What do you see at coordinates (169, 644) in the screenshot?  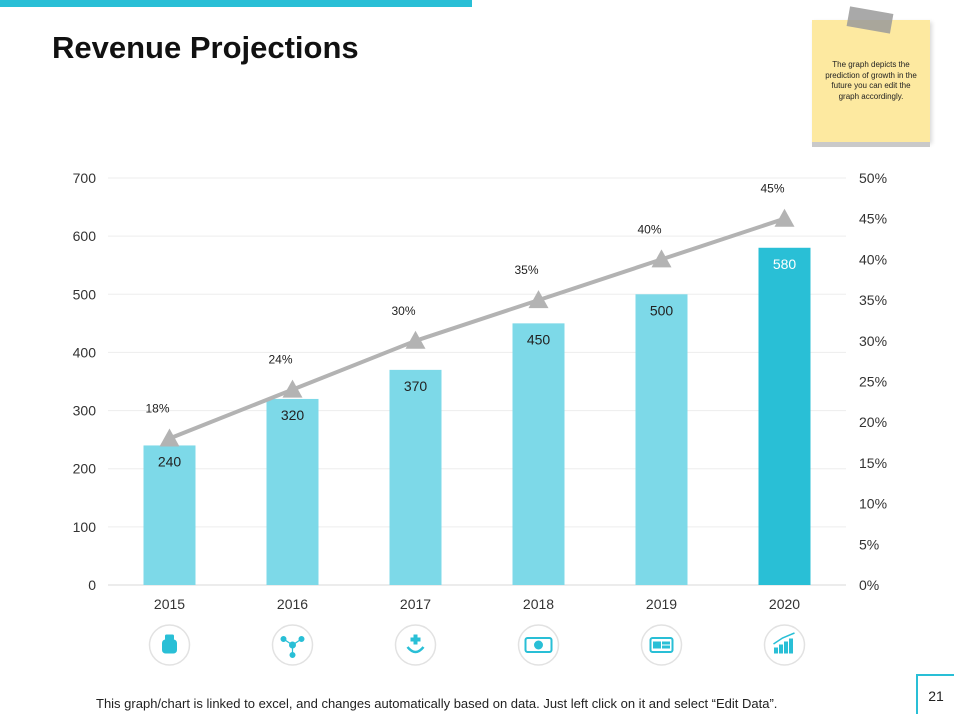 I see `money-bag-icon` at bounding box center [169, 644].